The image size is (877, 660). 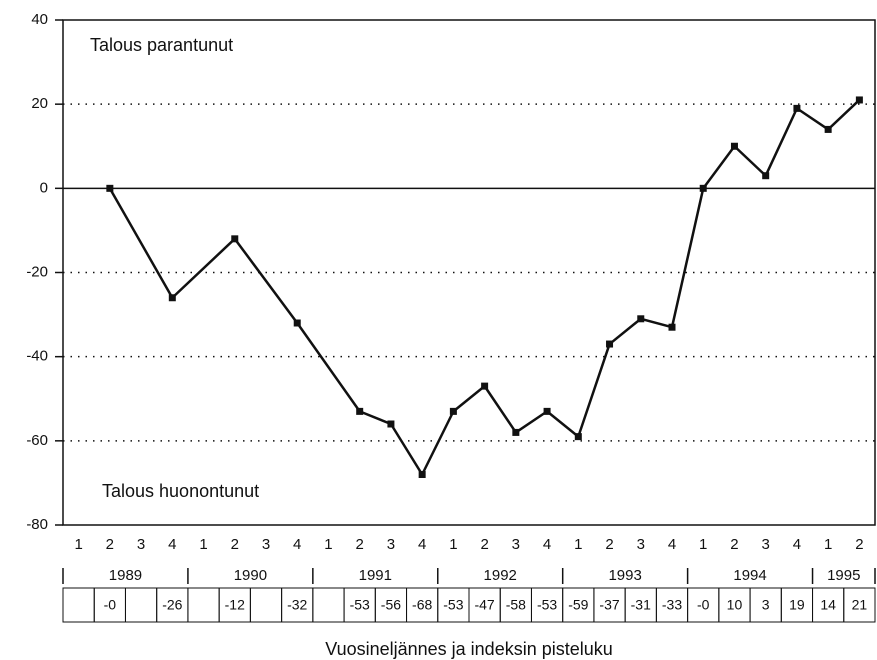 What do you see at coordinates (37, 524) in the screenshot?
I see `y-tick-label: -80` at bounding box center [37, 524].